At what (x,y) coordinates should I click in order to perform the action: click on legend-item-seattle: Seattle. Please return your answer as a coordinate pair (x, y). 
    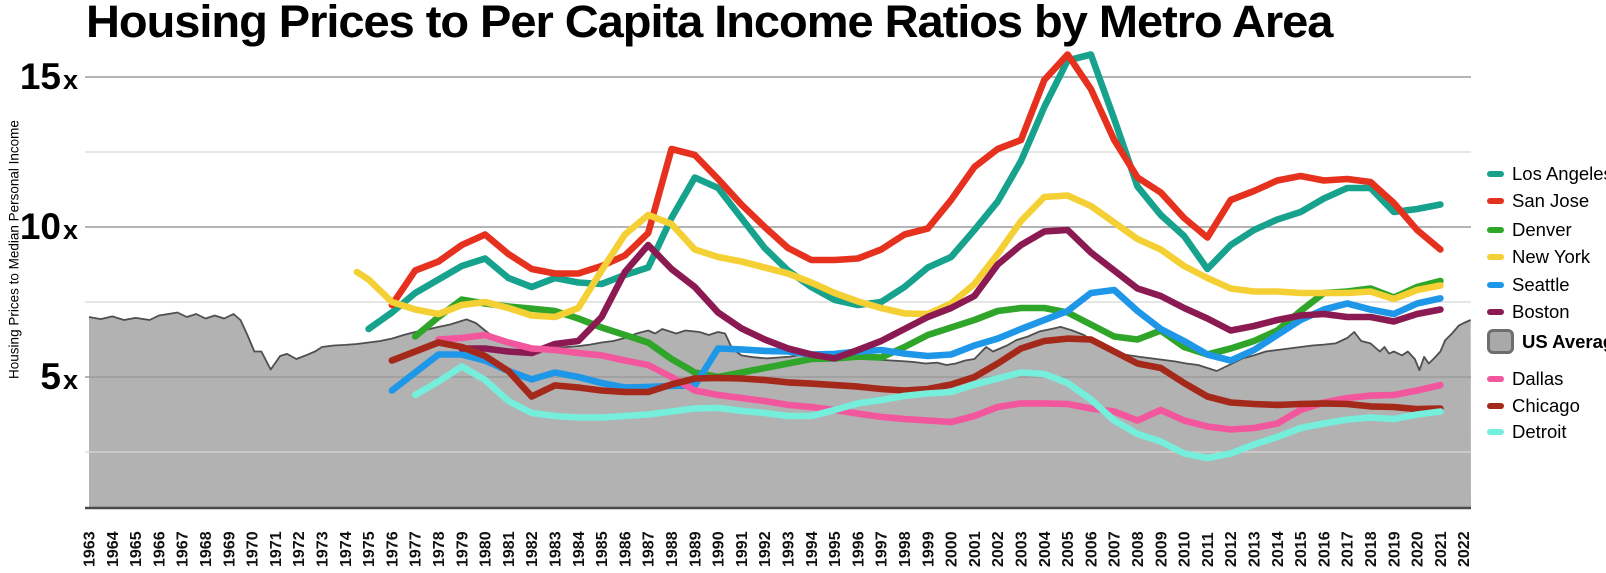
    Looking at the image, I should click on (1528, 285).